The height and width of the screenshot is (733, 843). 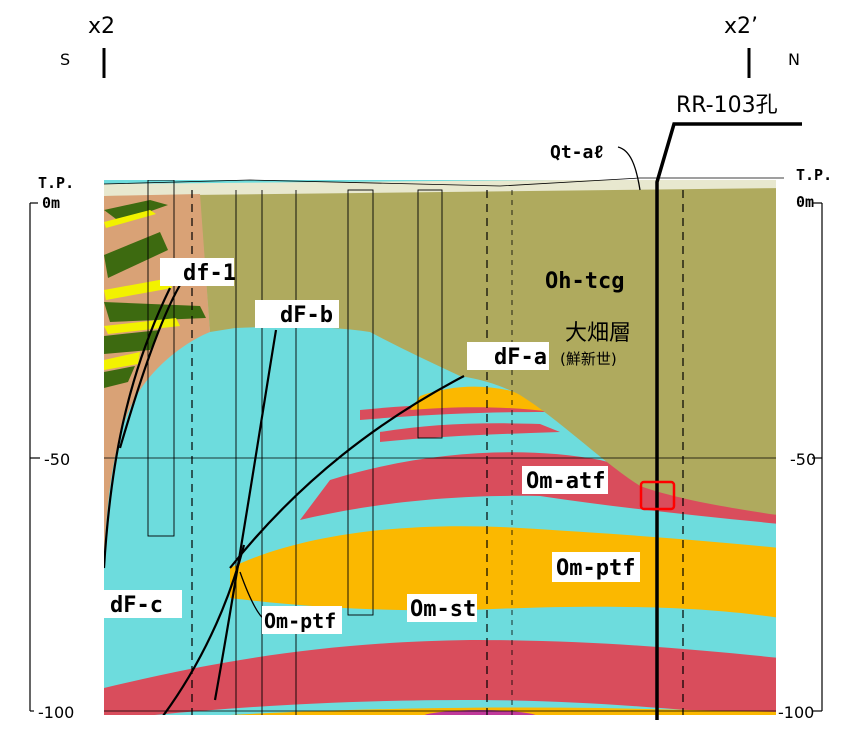 What do you see at coordinates (65, 59) in the screenshot?
I see `direction-s: S` at bounding box center [65, 59].